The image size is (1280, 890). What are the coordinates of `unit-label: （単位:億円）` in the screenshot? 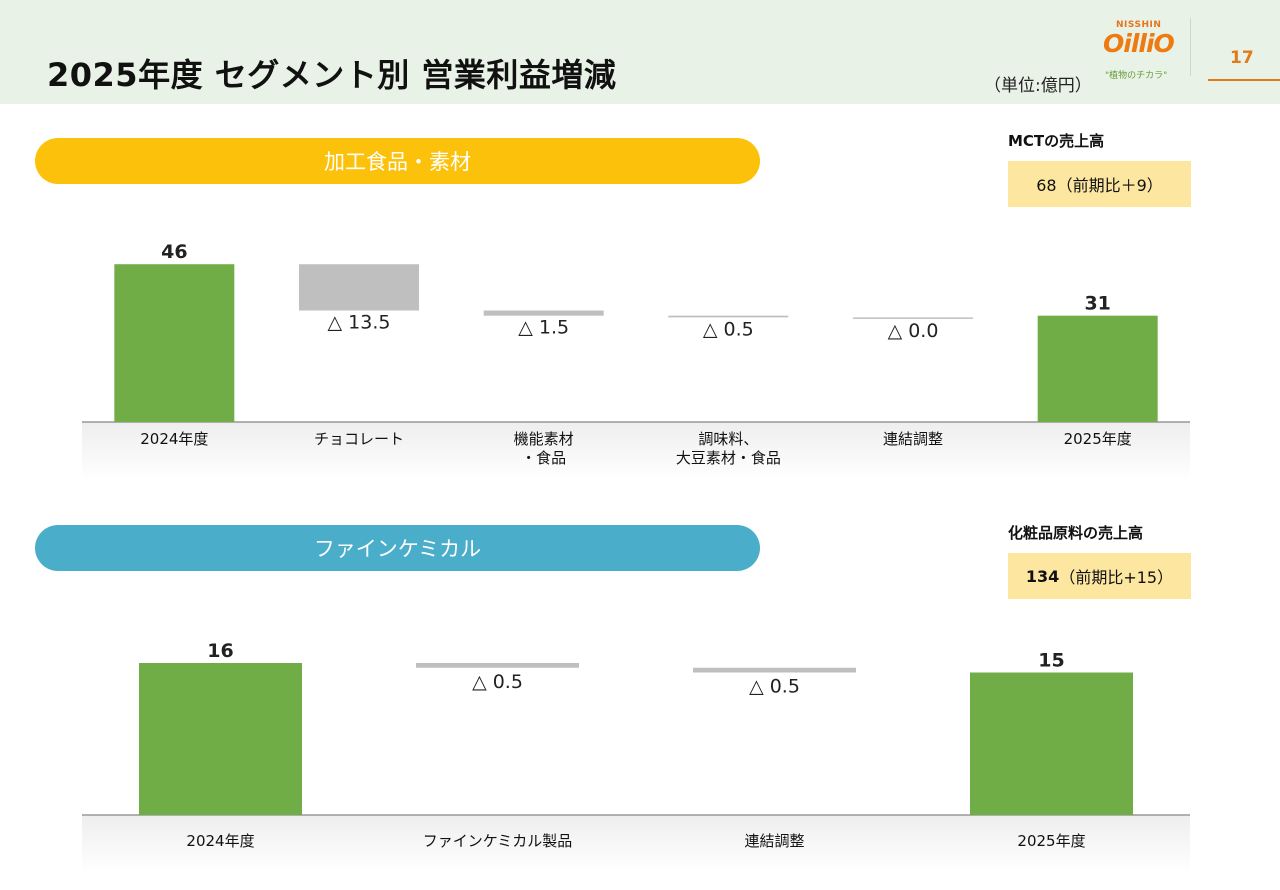 It's located at (1038, 86).